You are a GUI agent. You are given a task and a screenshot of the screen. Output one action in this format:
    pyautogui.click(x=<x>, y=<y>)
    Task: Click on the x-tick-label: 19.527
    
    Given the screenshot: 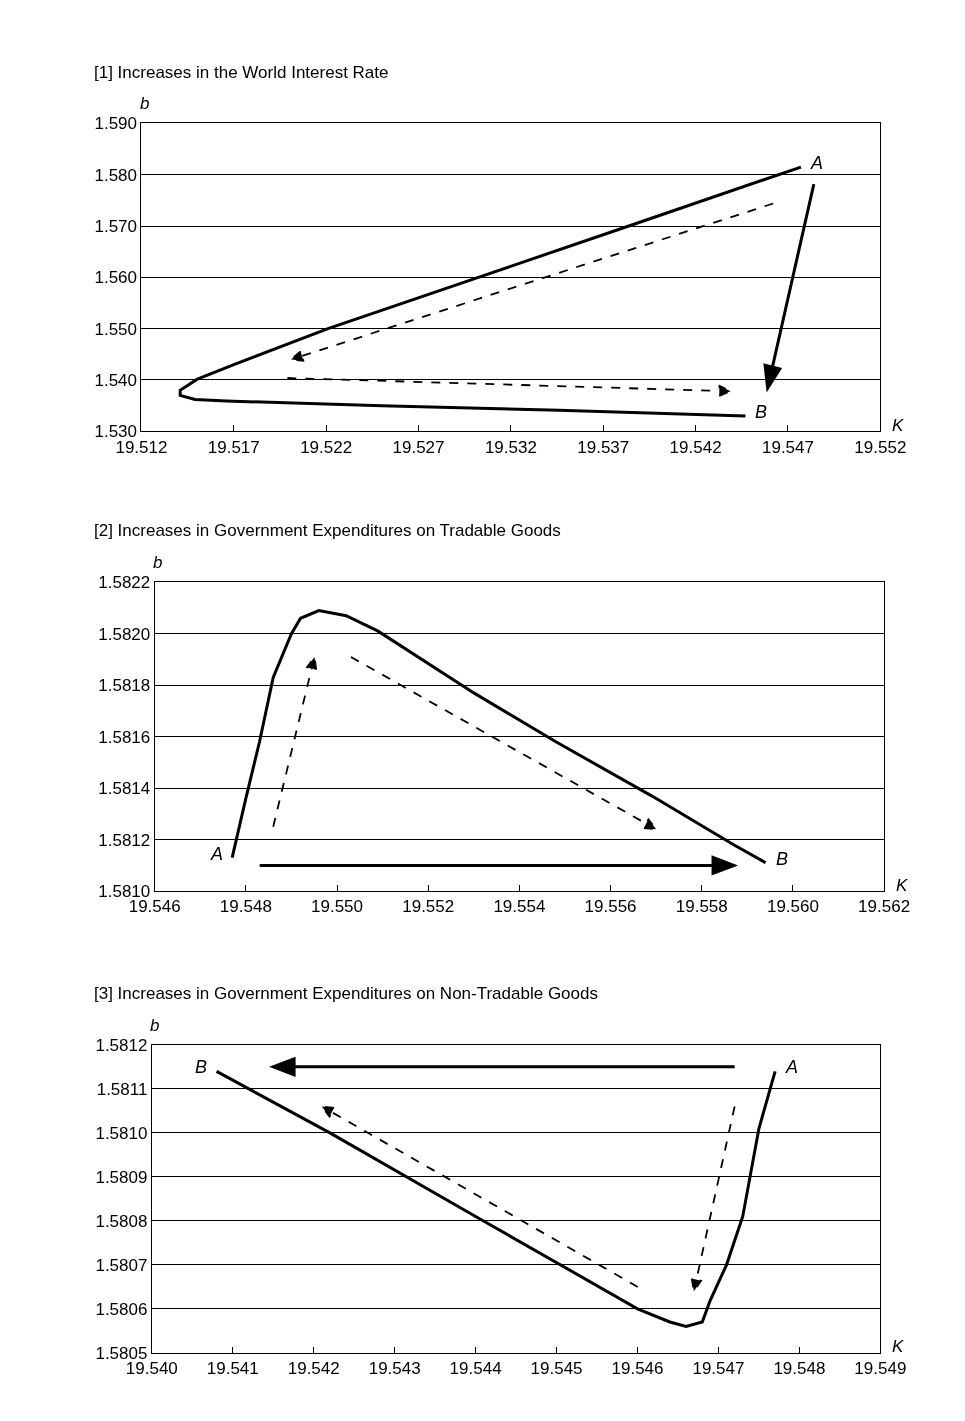 What is the action you would take?
    pyautogui.click(x=418, y=447)
    